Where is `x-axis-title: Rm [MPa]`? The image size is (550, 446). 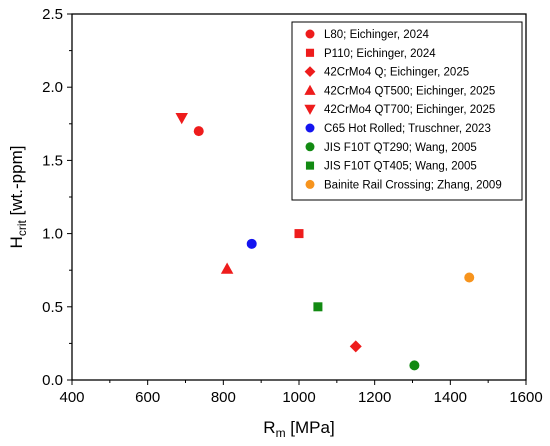
x-axis-title: Rm [MPa] is located at coordinates (298, 429).